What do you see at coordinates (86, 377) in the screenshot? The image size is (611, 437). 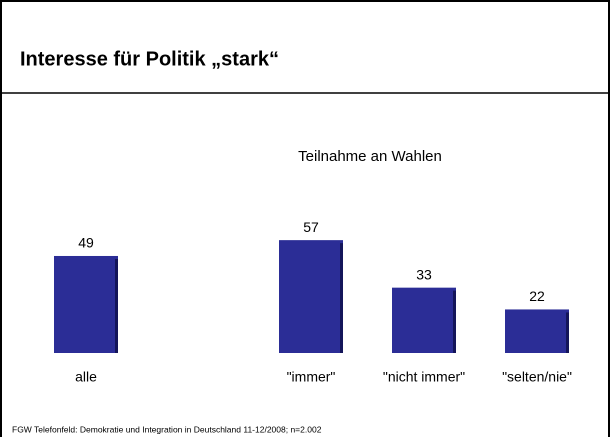 I see `x-tick-label: alle` at bounding box center [86, 377].